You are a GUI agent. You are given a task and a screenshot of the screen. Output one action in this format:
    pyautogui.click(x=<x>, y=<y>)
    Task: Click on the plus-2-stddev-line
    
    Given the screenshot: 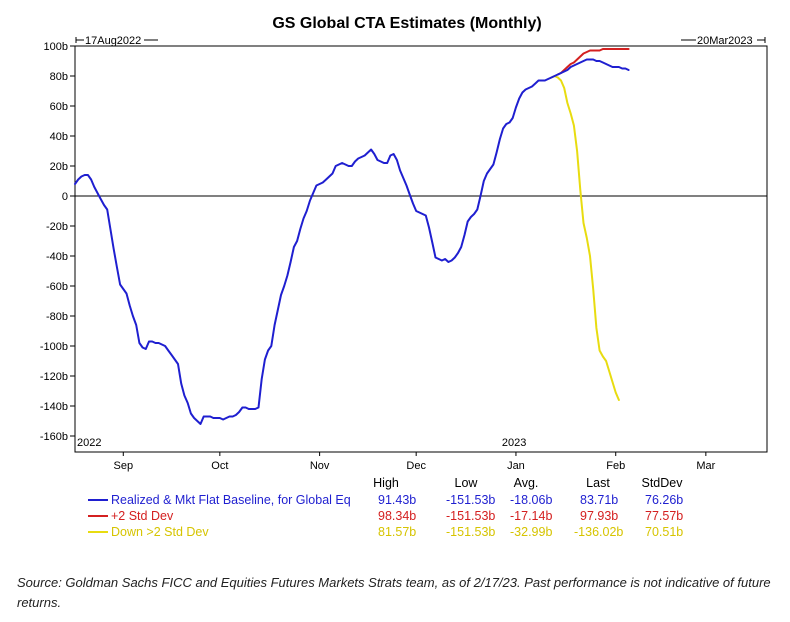 What is the action you would take?
    pyautogui.click(x=593, y=62)
    